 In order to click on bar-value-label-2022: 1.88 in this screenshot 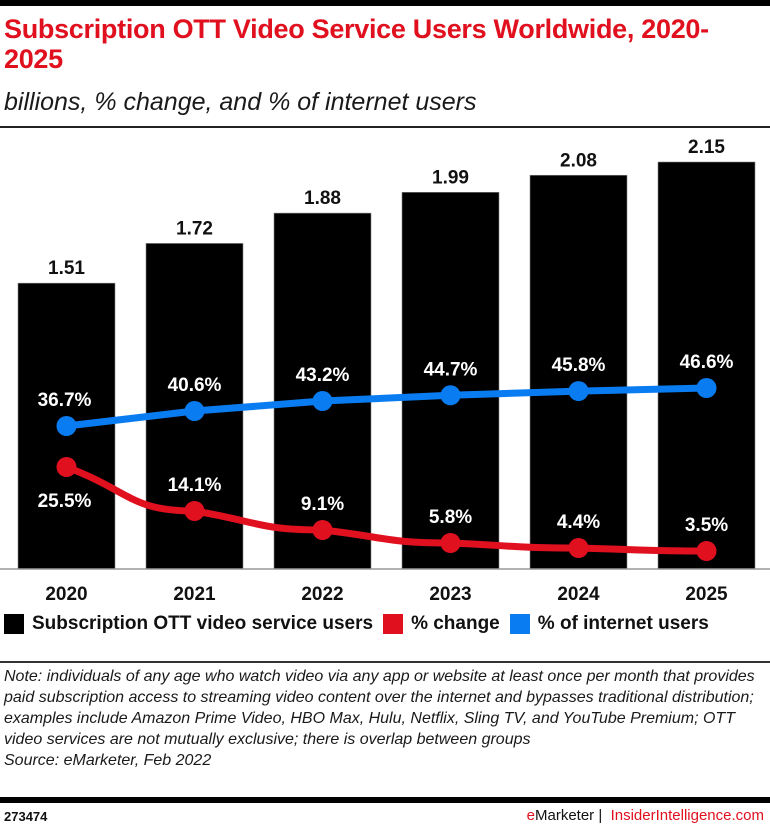, I will do `click(322, 198)`.